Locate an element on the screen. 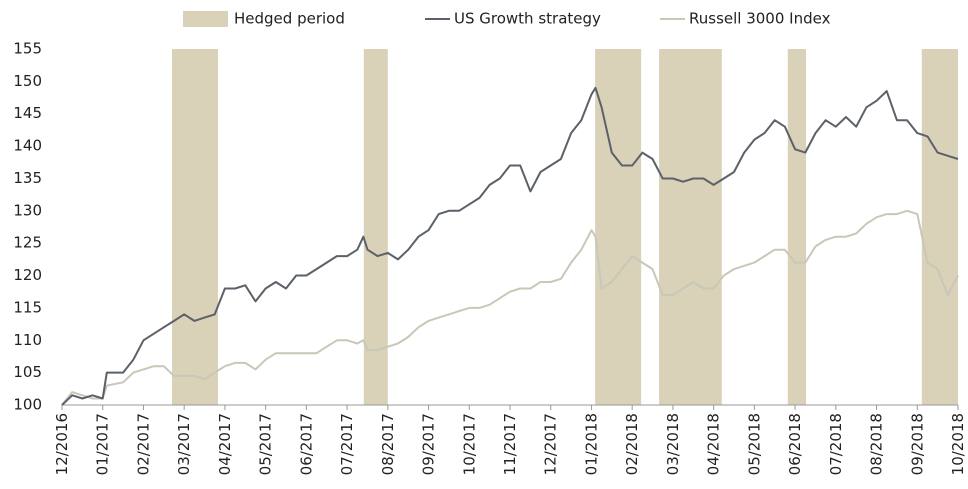 The height and width of the screenshot is (489, 968). x-tick-label: 03/2017 is located at coordinates (184, 444).